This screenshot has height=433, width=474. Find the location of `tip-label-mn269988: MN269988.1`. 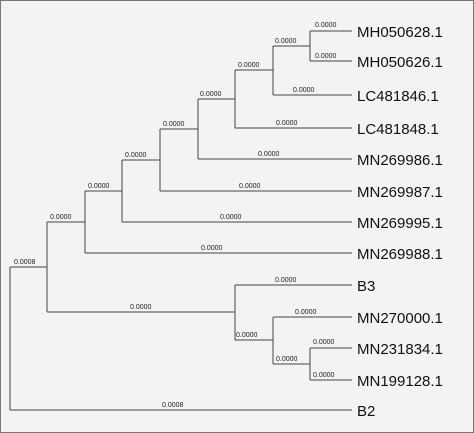

tip-label-mn269988: MN269988.1 is located at coordinates (400, 254).